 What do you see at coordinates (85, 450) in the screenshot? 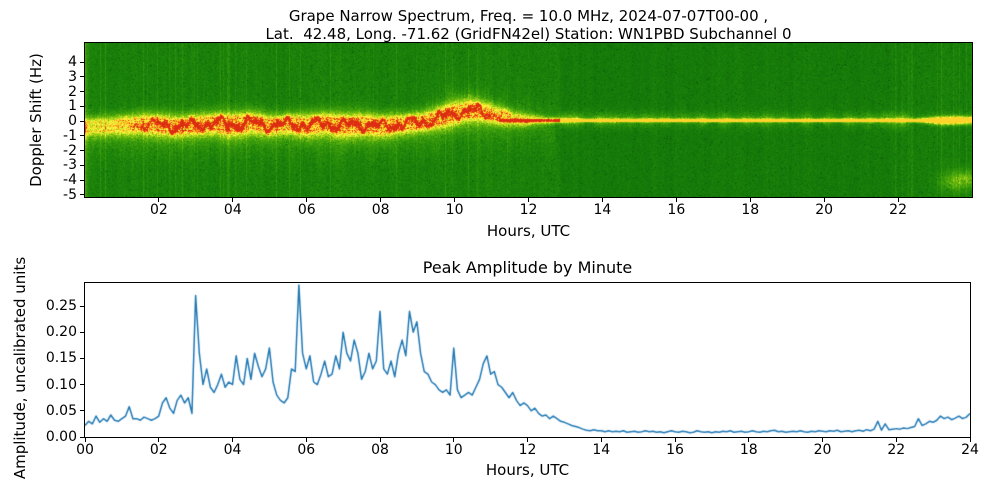
I see `tick-label: 00` at bounding box center [85, 450].